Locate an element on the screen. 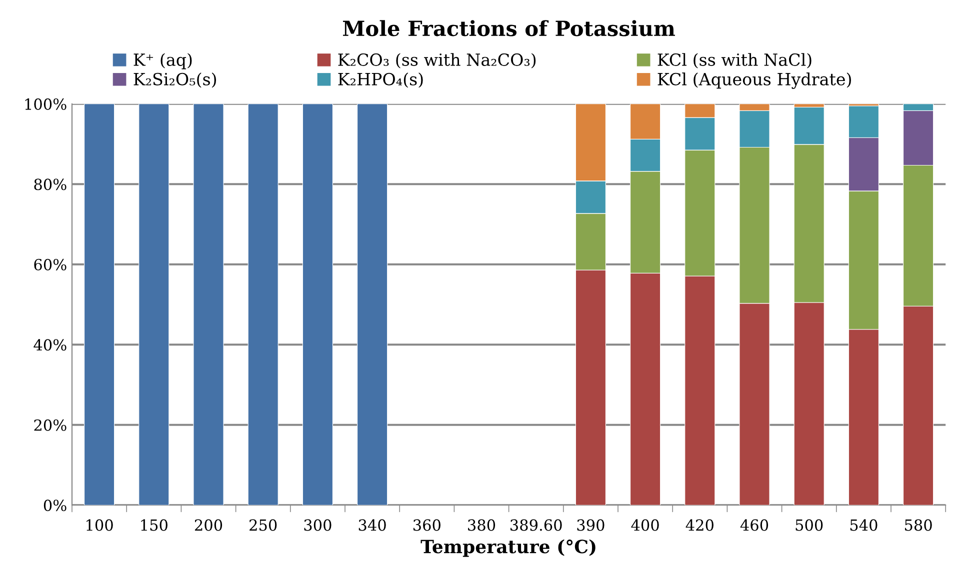 This screenshot has width=960, height=574. y-tick-label: 20% is located at coordinates (50, 425).